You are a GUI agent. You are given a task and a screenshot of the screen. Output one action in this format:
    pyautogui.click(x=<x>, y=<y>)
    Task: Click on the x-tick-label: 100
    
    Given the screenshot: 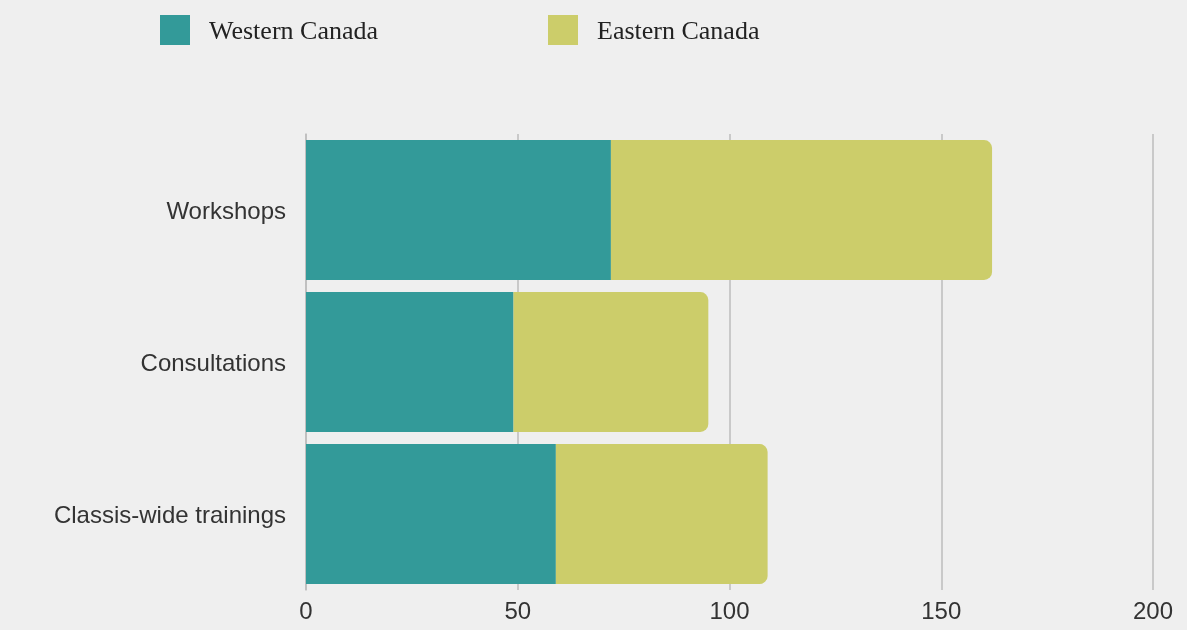 What is the action you would take?
    pyautogui.click(x=729, y=610)
    